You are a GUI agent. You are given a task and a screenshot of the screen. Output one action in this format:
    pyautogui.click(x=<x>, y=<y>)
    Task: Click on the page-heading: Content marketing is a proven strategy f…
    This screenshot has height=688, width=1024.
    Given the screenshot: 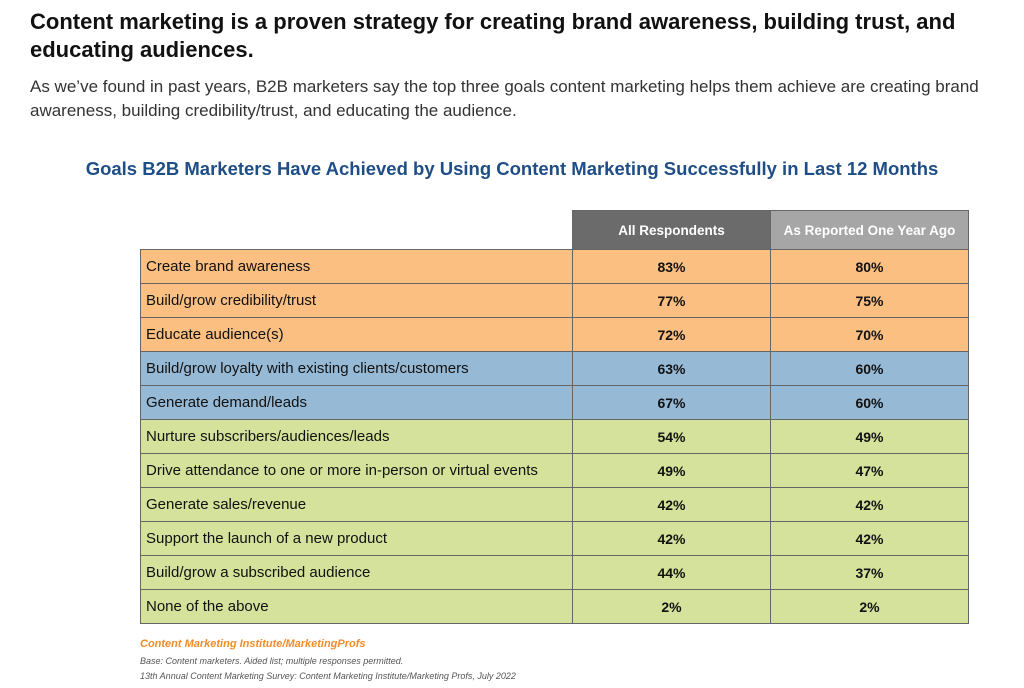 What is the action you would take?
    pyautogui.click(x=493, y=35)
    